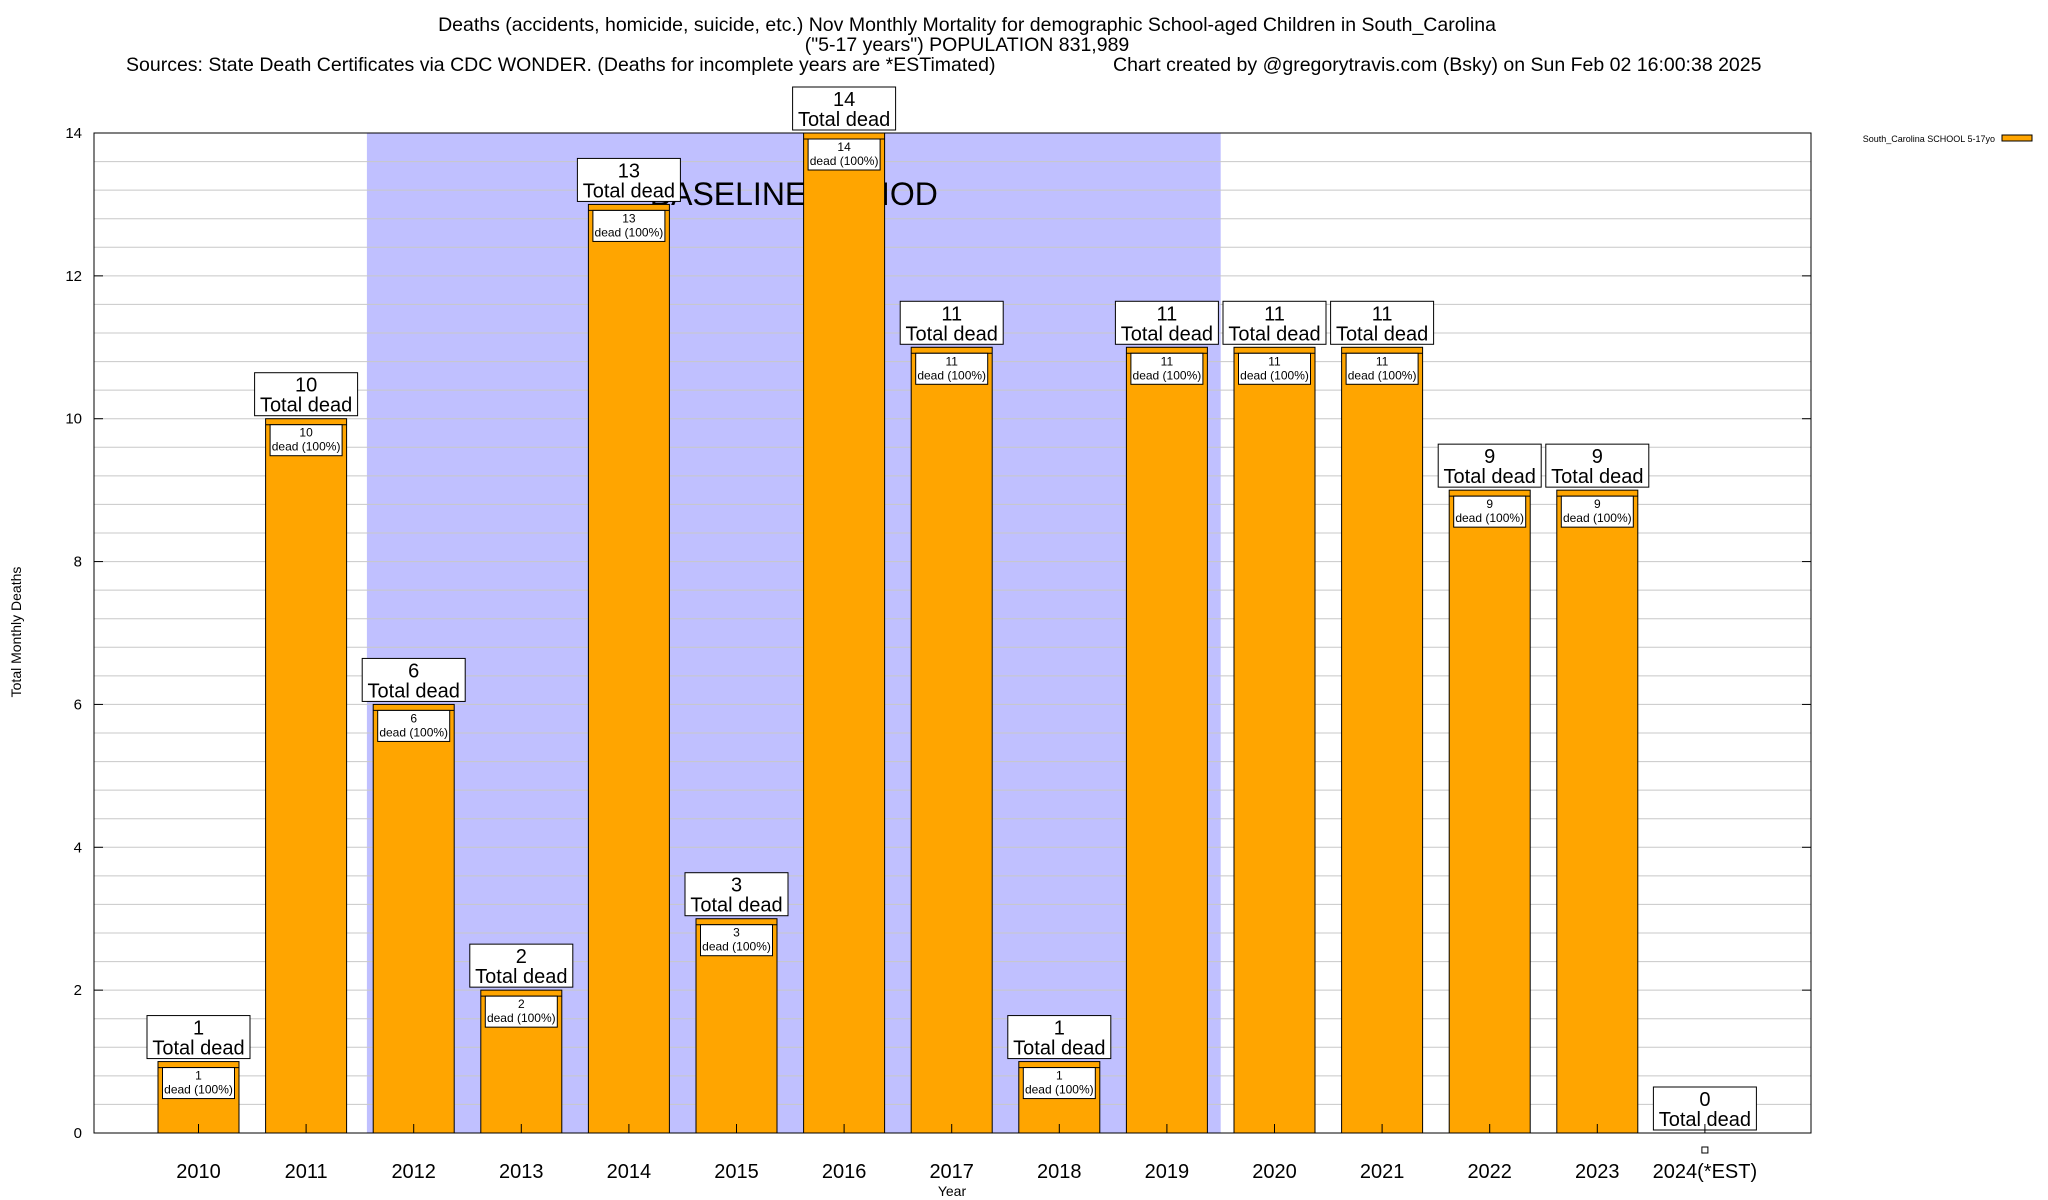 This screenshot has height=1200, width=2048. What do you see at coordinates (736, 886) in the screenshot?
I see `total-label-value: 3` at bounding box center [736, 886].